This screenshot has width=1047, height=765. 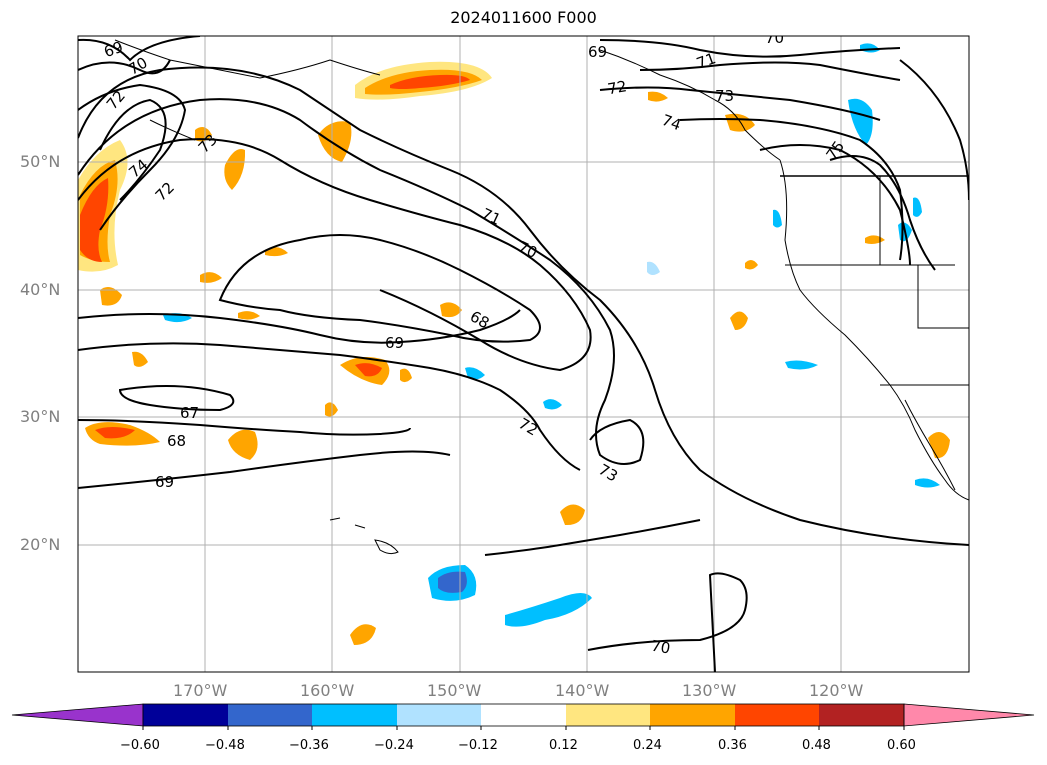 I want to click on contour-label: 73, so click(x=724, y=96).